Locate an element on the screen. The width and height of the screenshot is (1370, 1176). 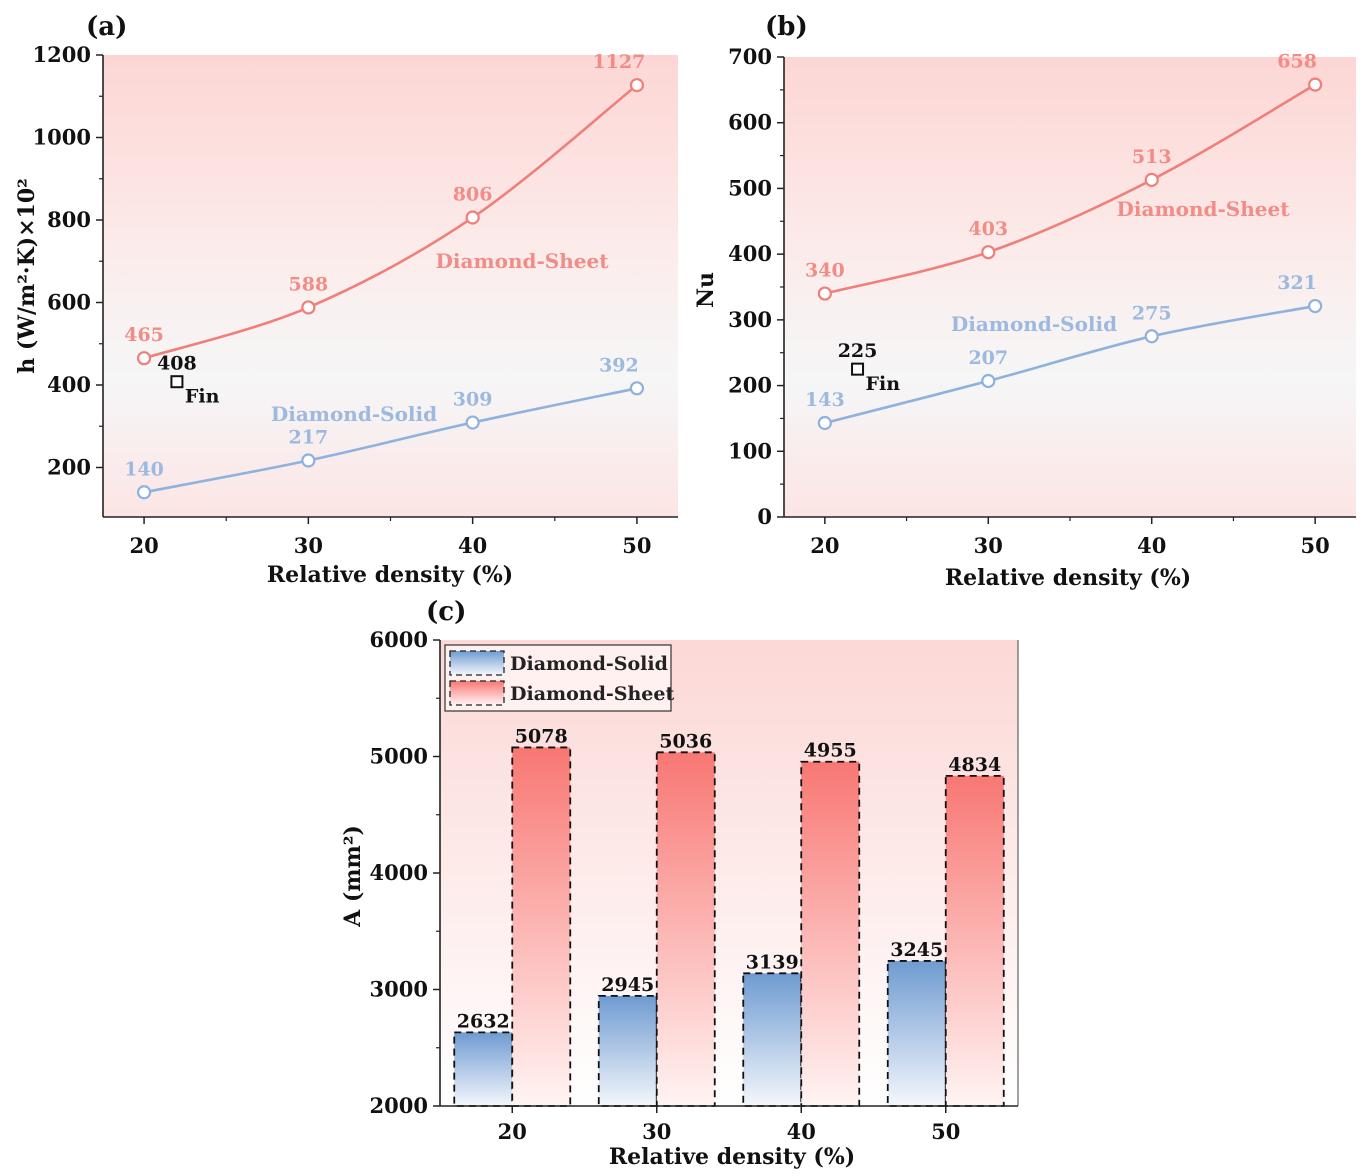
y-axis-title-a: h (W/m²·K)×10² is located at coordinates (27, 276).